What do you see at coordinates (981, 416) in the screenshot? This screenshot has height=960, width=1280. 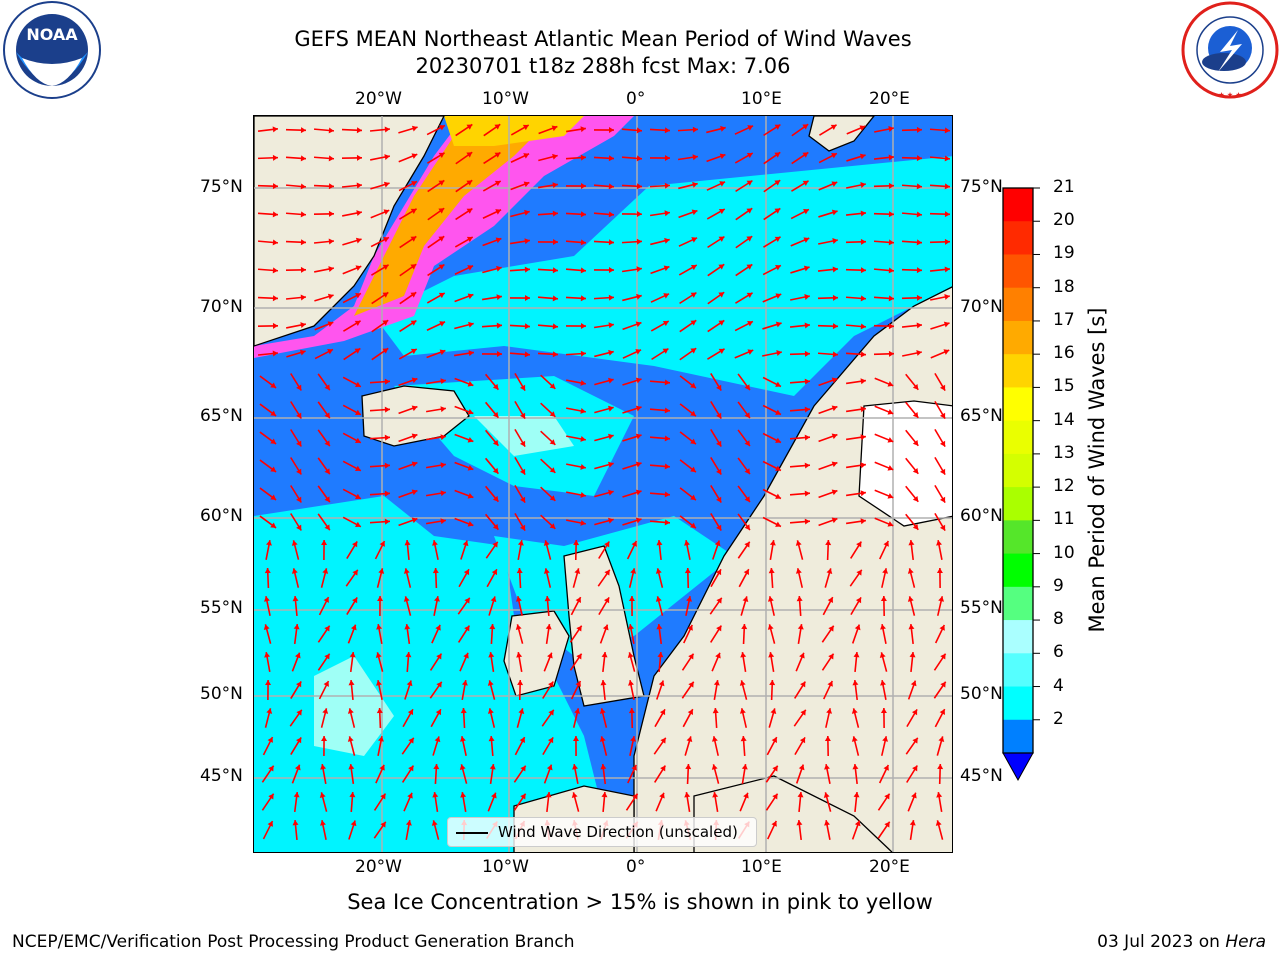 I see `lat-label-right-65n: 65°N` at bounding box center [981, 416].